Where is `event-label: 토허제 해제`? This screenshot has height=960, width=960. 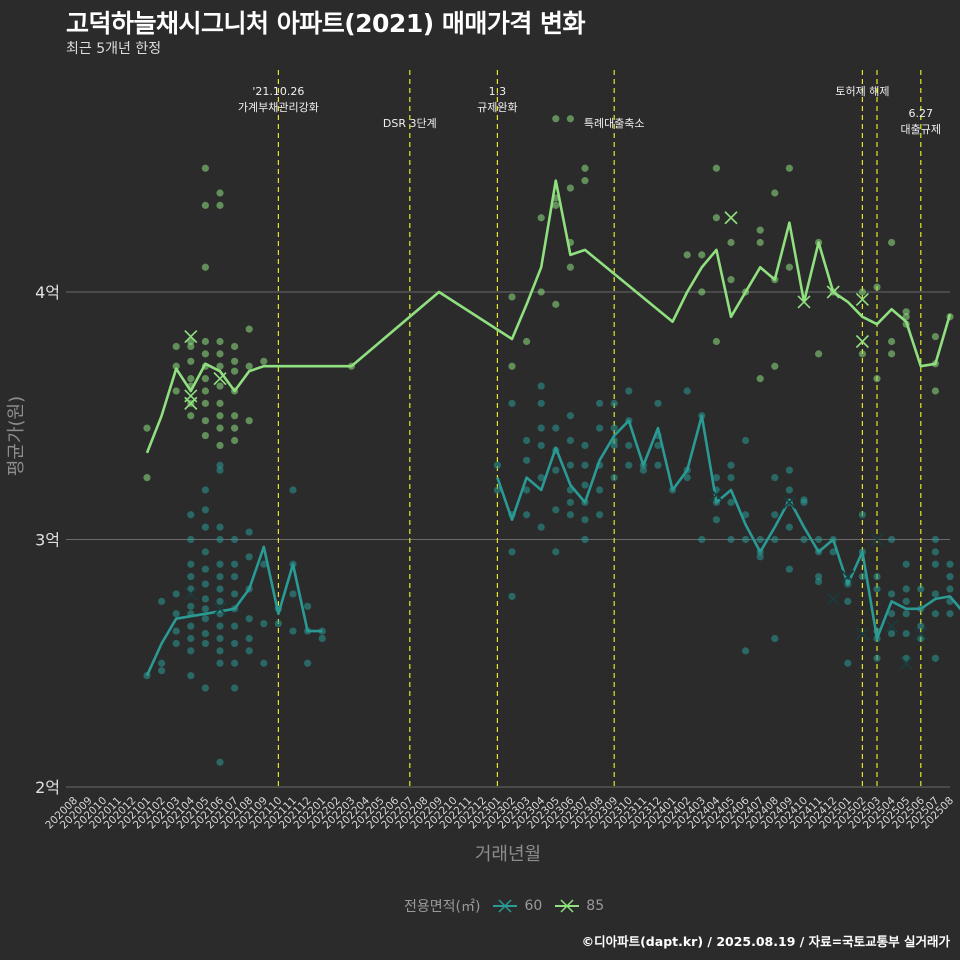 event-label: 토허제 해제 is located at coordinates (862, 91).